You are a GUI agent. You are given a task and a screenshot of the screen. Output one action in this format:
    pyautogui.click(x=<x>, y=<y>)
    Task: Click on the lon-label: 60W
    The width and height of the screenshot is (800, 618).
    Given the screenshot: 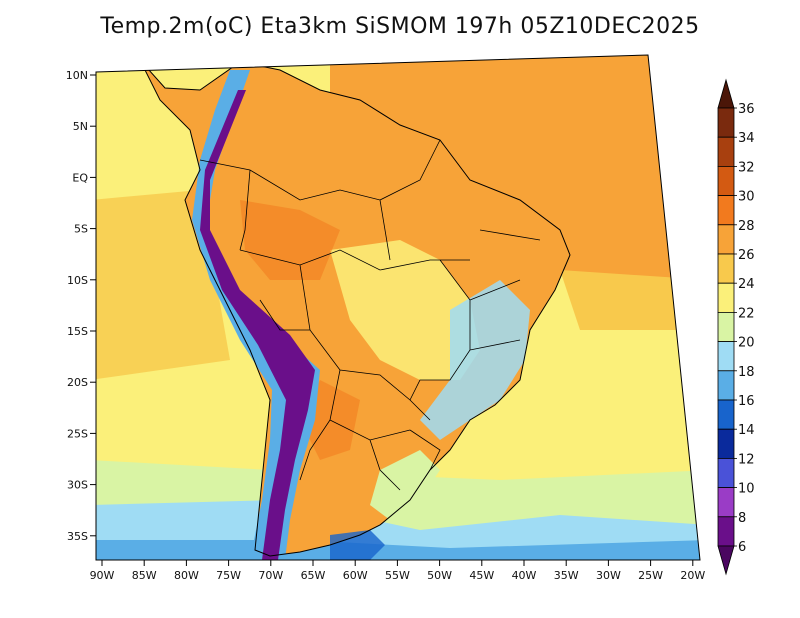 What is the action you would take?
    pyautogui.click(x=355, y=575)
    